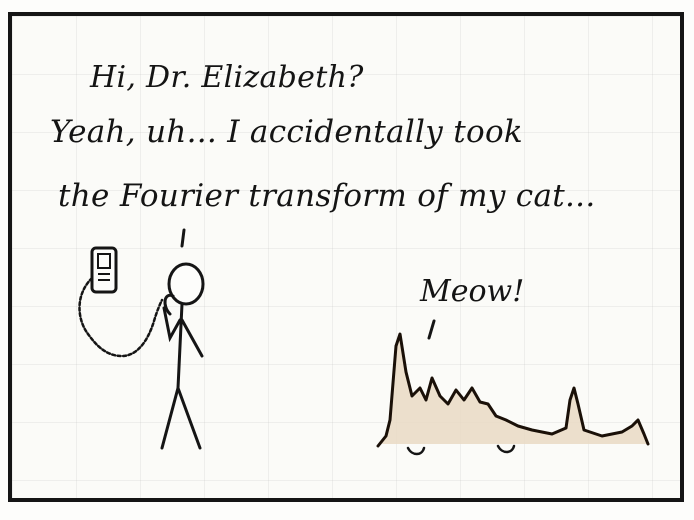  I want to click on phone-base-icon, so click(104, 270).